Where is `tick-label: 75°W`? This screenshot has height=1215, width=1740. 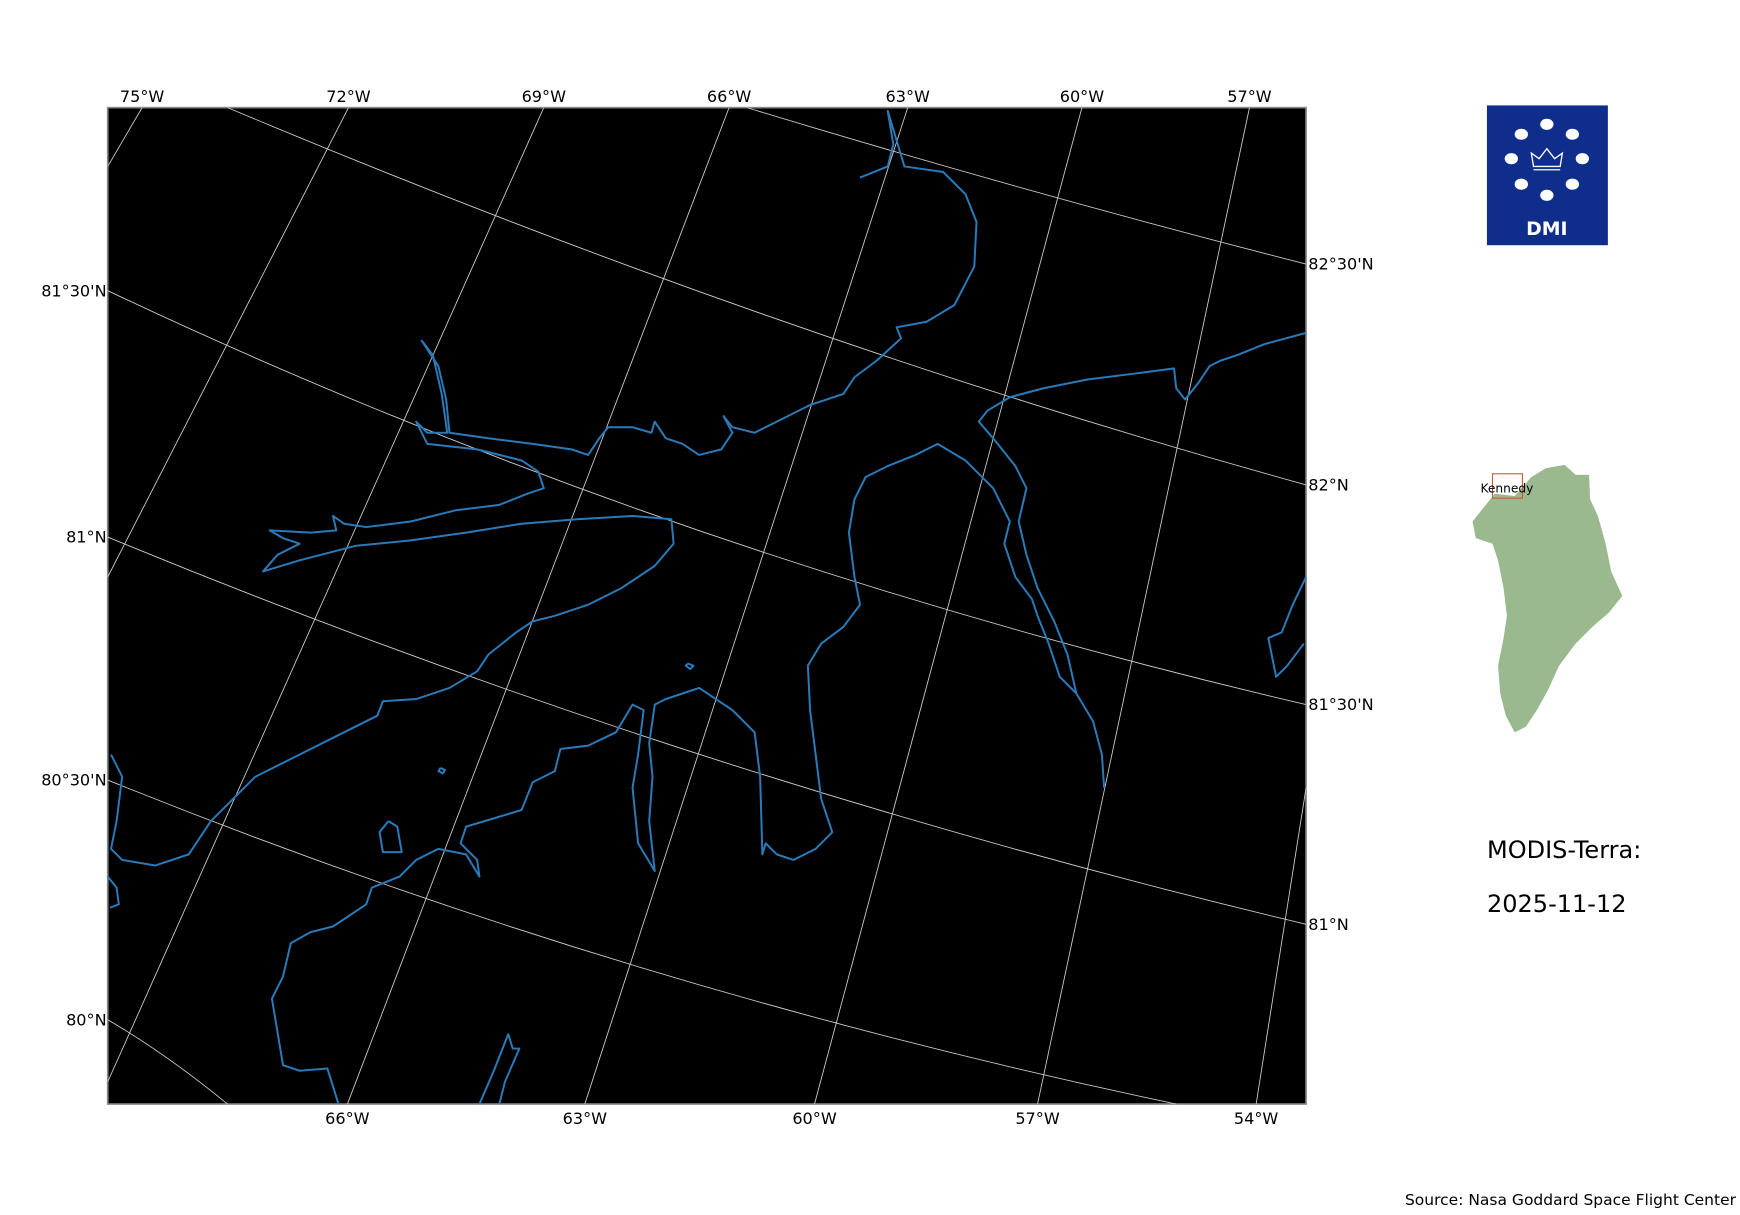 tick-label: 75°W is located at coordinates (142, 96).